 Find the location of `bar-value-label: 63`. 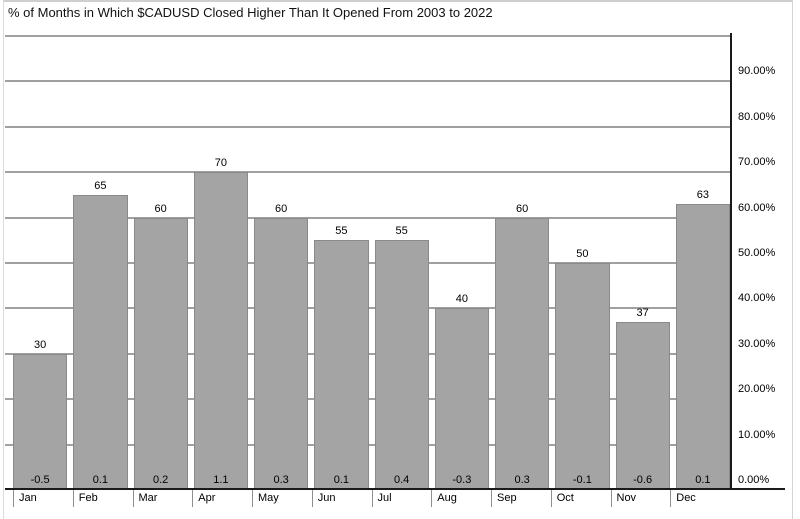

bar-value-label: 63 is located at coordinates (702, 194).